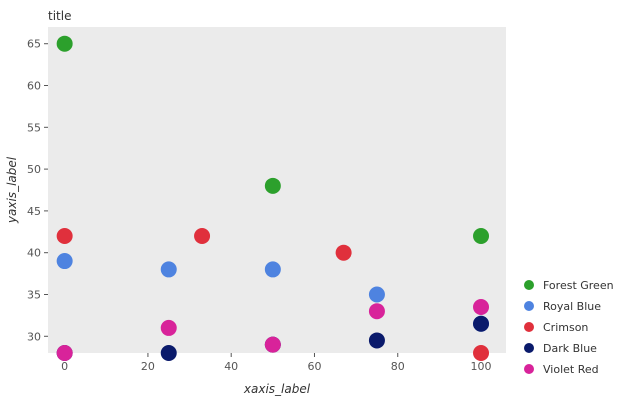 This screenshot has height=400, width=625. I want to click on y-axis-ticks: 30 35 40 45 50 55 60 65, so click(37, 190).